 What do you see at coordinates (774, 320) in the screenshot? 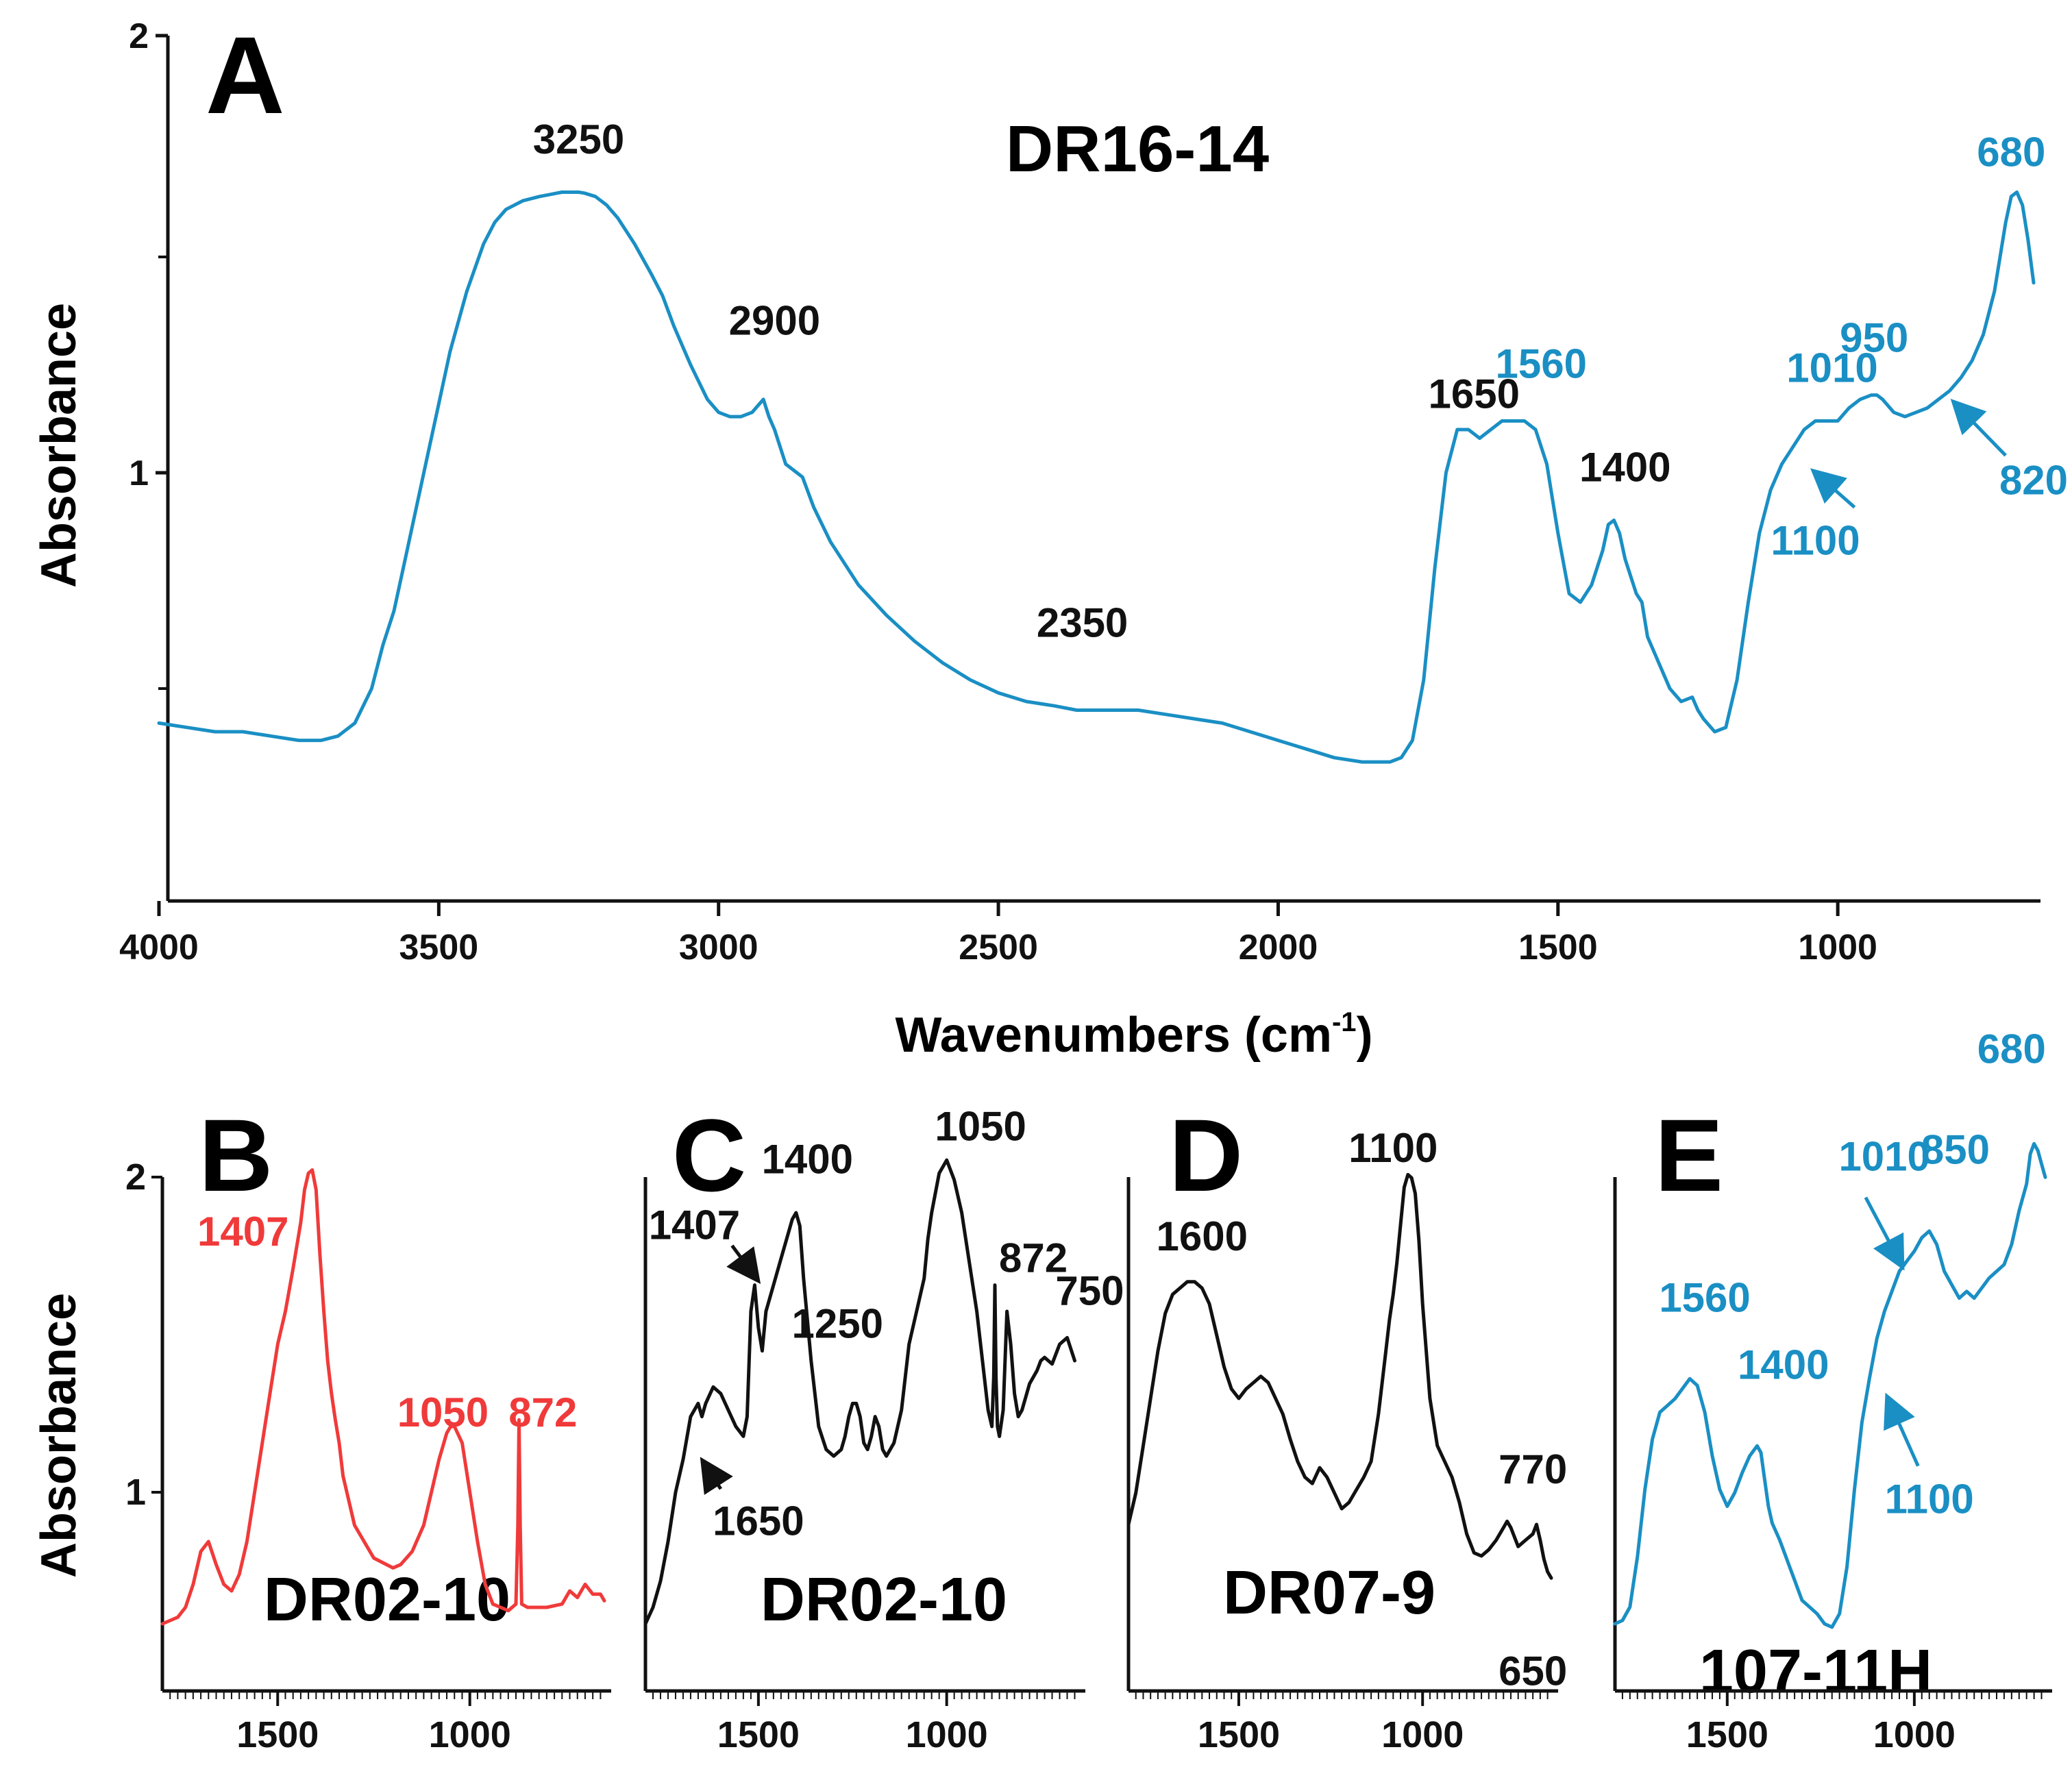
I see `panel-a-peak-label-2900: 2900` at bounding box center [774, 320].